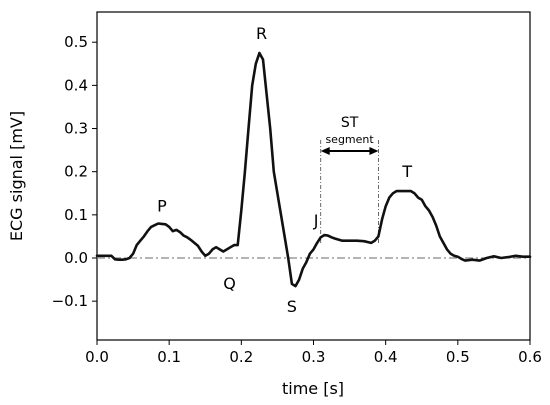 The image size is (550, 405). Describe the element at coordinates (229, 283) in the screenshot. I see `wave-label-q: Q` at that location.